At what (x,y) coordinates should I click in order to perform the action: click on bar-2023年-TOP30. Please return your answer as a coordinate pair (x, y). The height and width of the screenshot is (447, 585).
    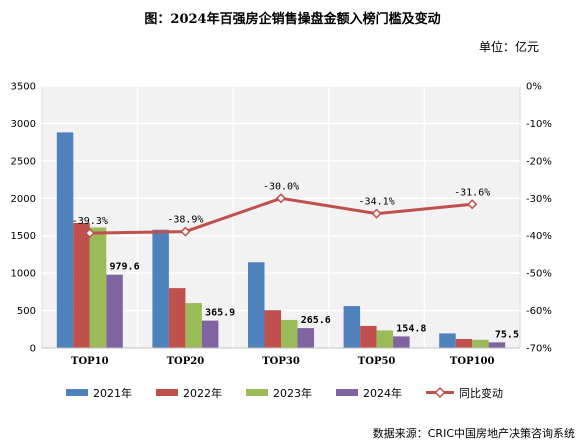
    Looking at the image, I should click on (289, 333).